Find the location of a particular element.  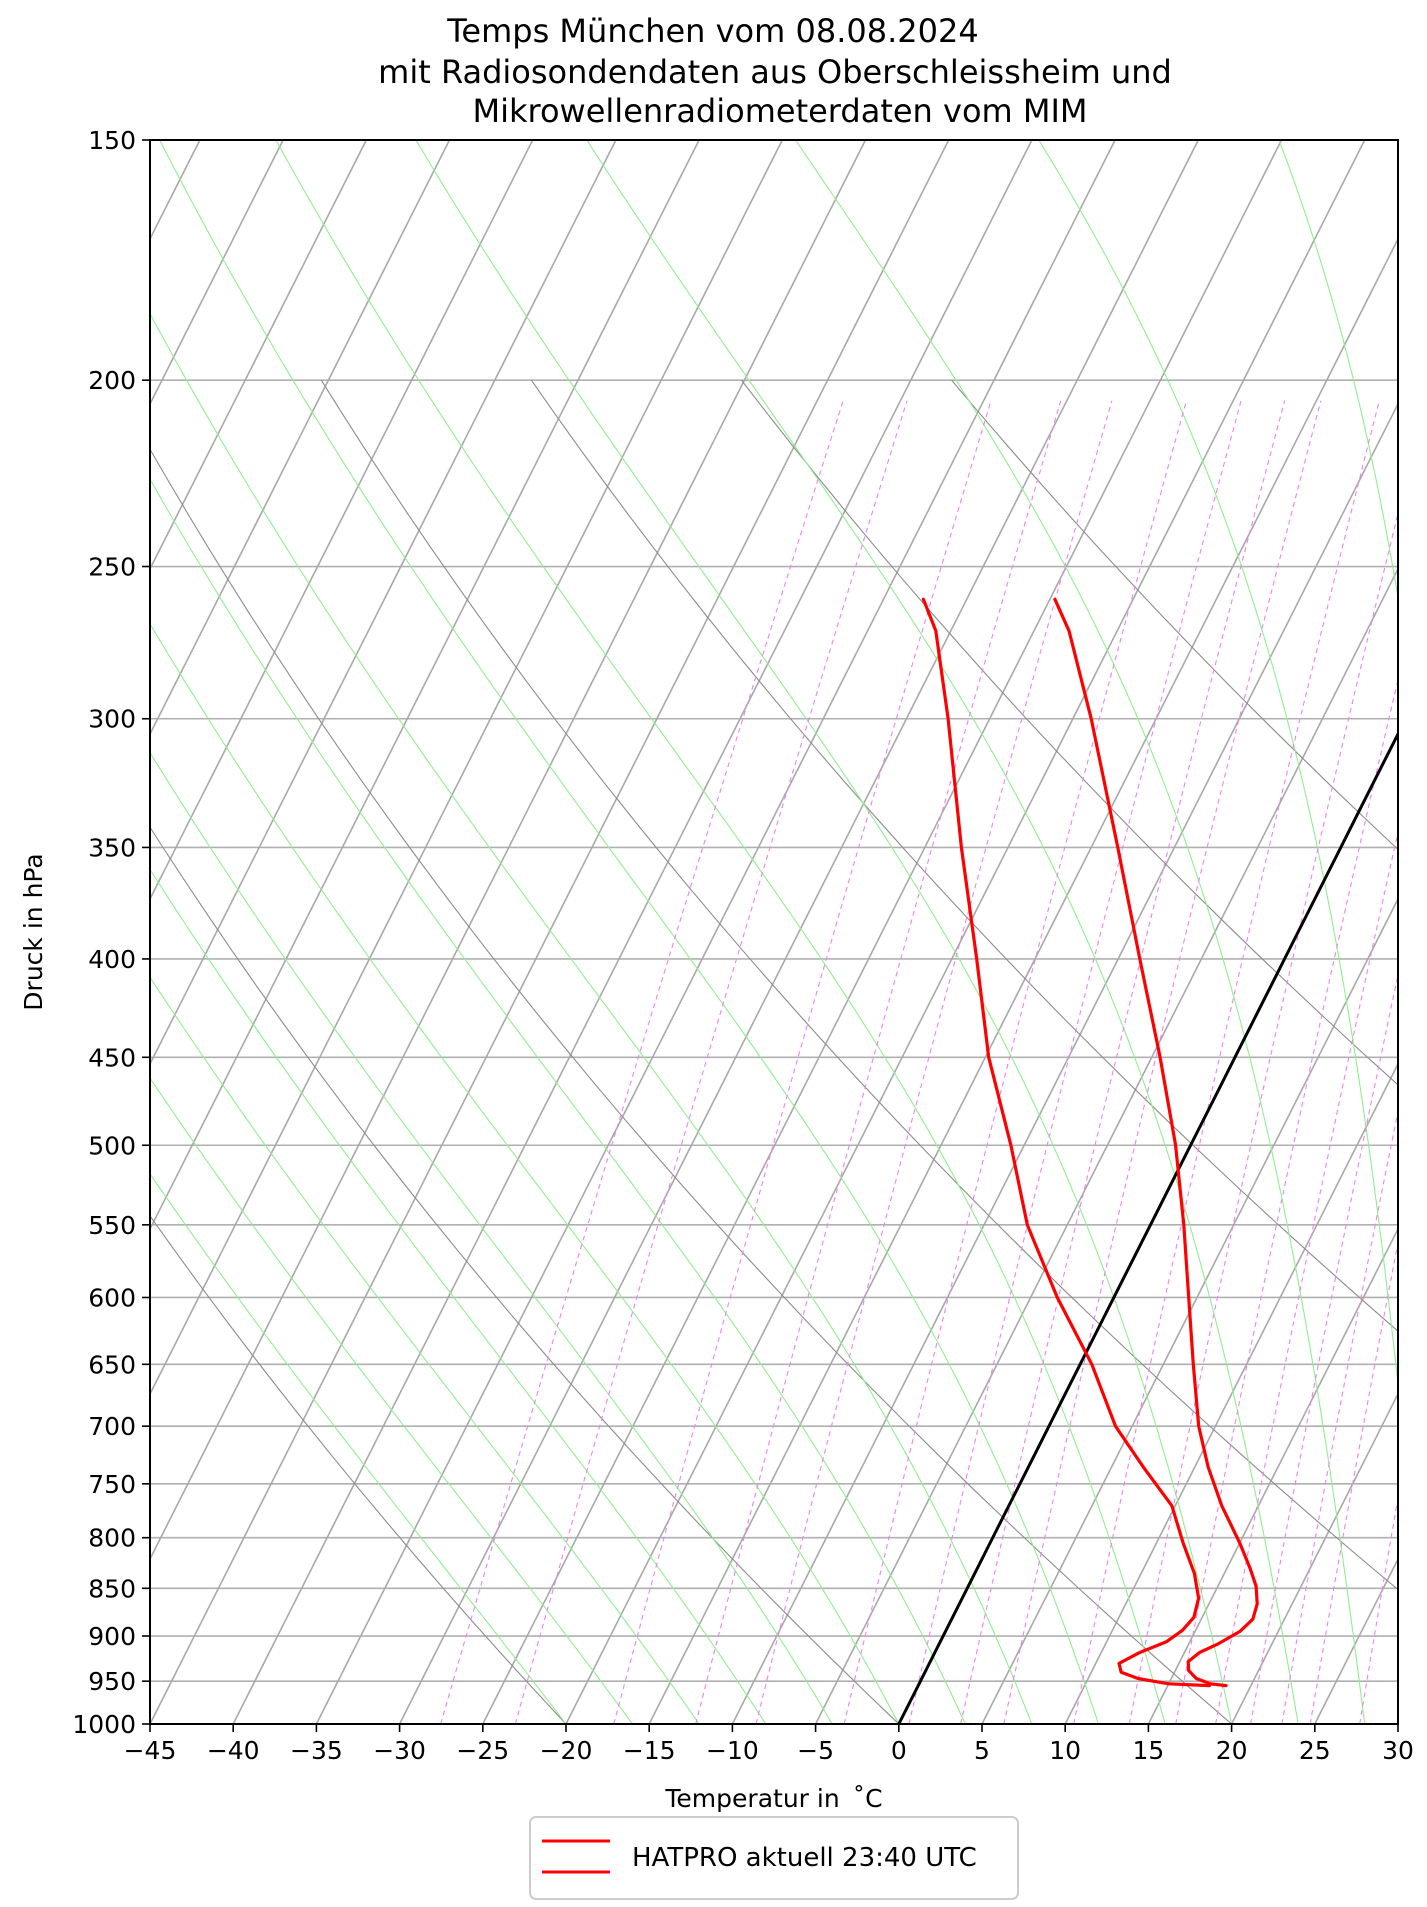

x-tick-label: −20 is located at coordinates (566, 1750).